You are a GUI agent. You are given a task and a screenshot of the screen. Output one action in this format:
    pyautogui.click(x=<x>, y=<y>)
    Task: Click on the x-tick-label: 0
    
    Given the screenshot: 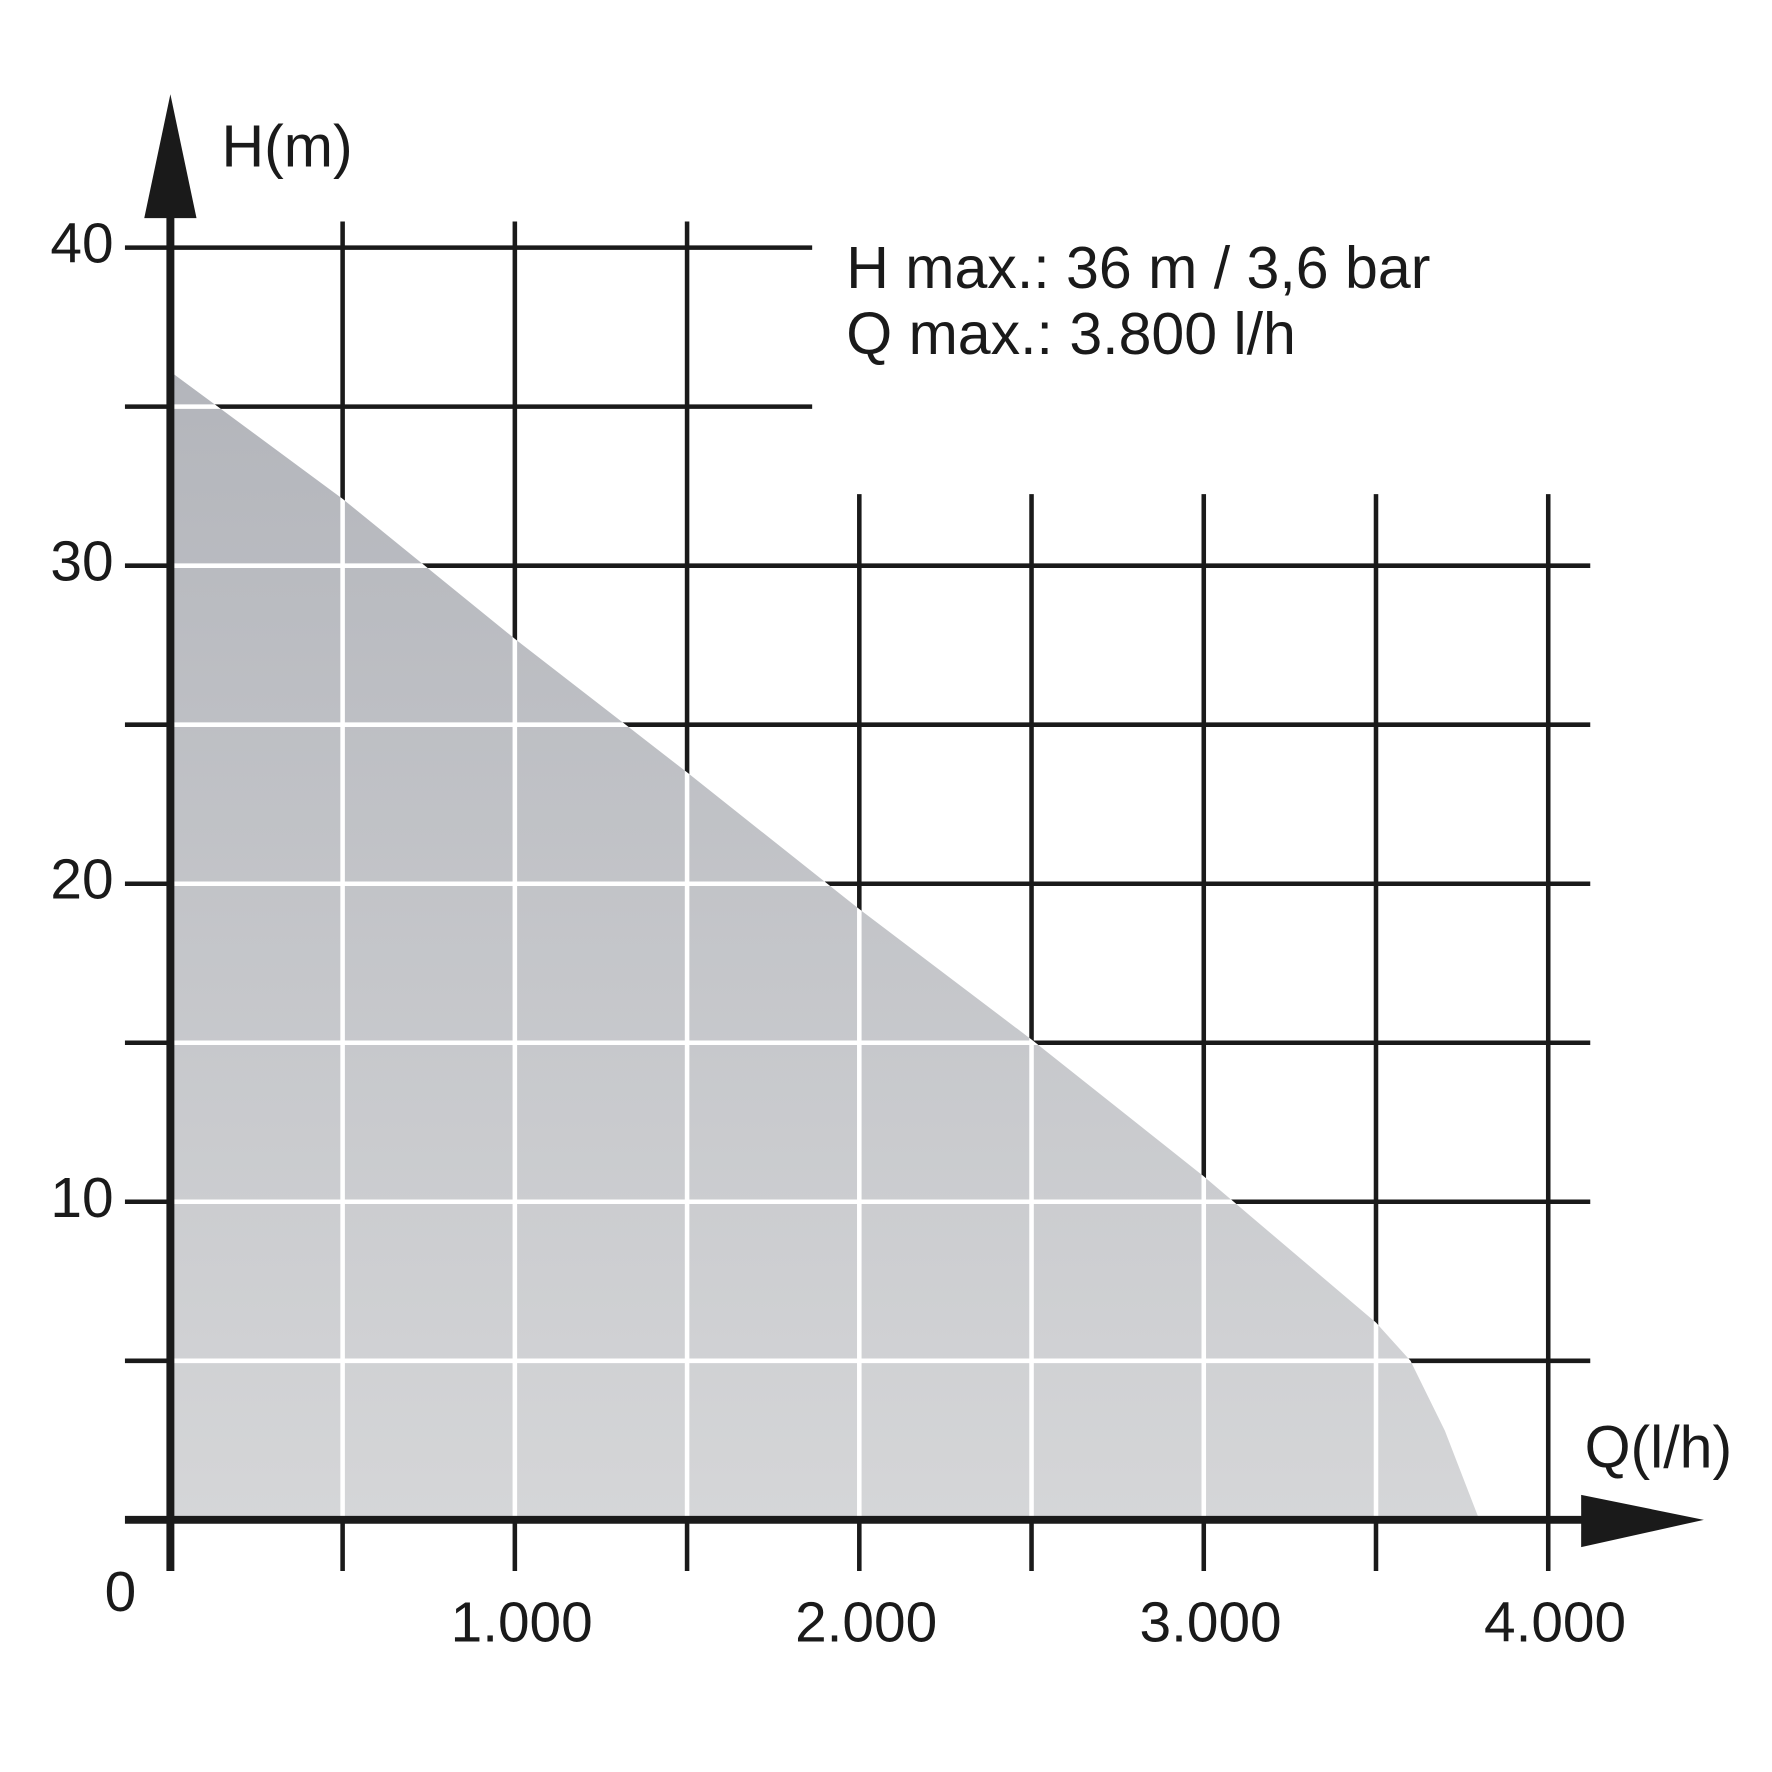 What is the action you would take?
    pyautogui.click(x=121, y=1592)
    